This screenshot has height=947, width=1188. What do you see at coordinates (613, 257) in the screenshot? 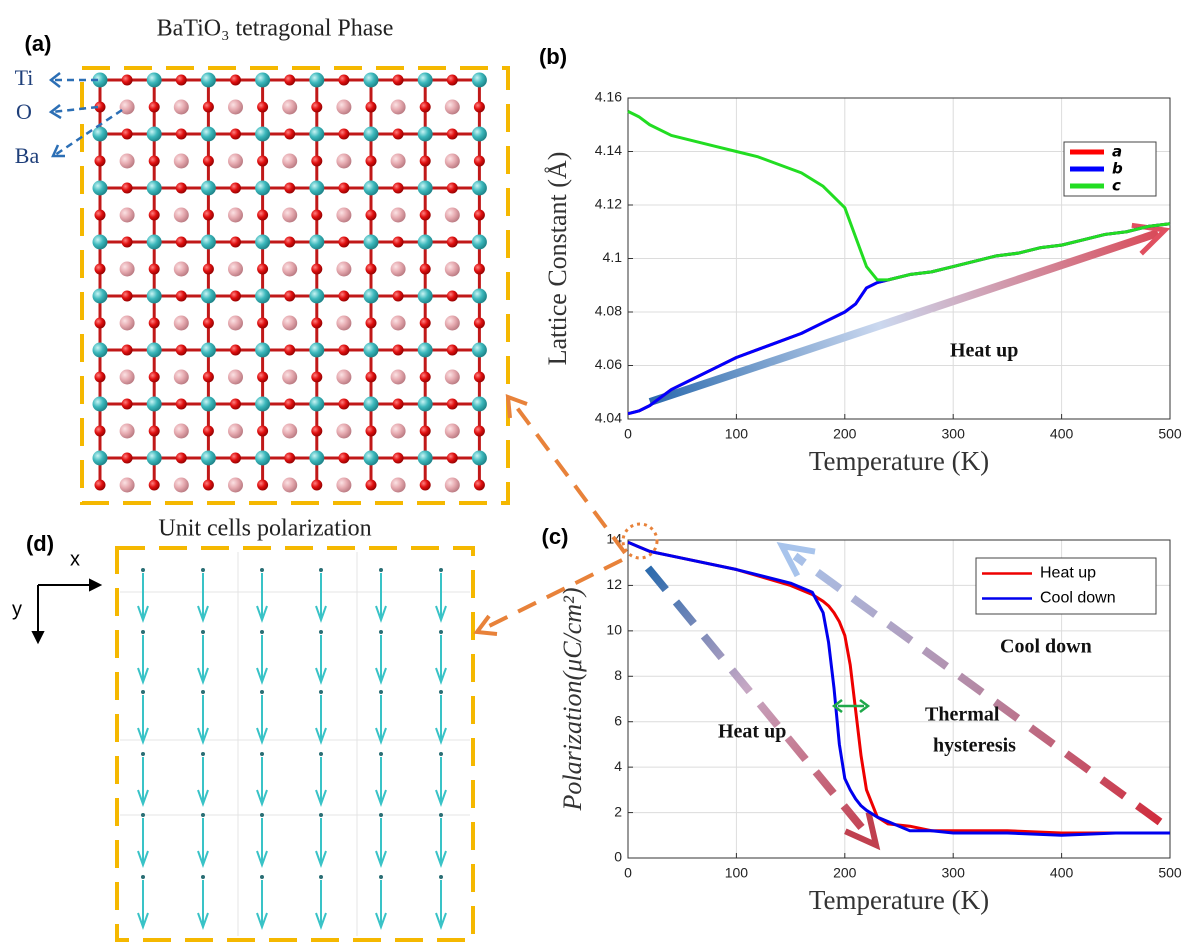
I see `y-tick-label: 4.1` at bounding box center [613, 257].